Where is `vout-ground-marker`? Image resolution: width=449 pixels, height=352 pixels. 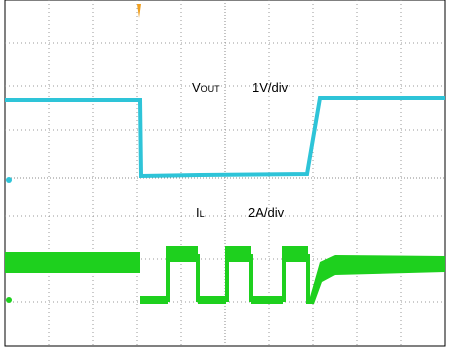
vout-ground-marker is located at coordinates (9, 180).